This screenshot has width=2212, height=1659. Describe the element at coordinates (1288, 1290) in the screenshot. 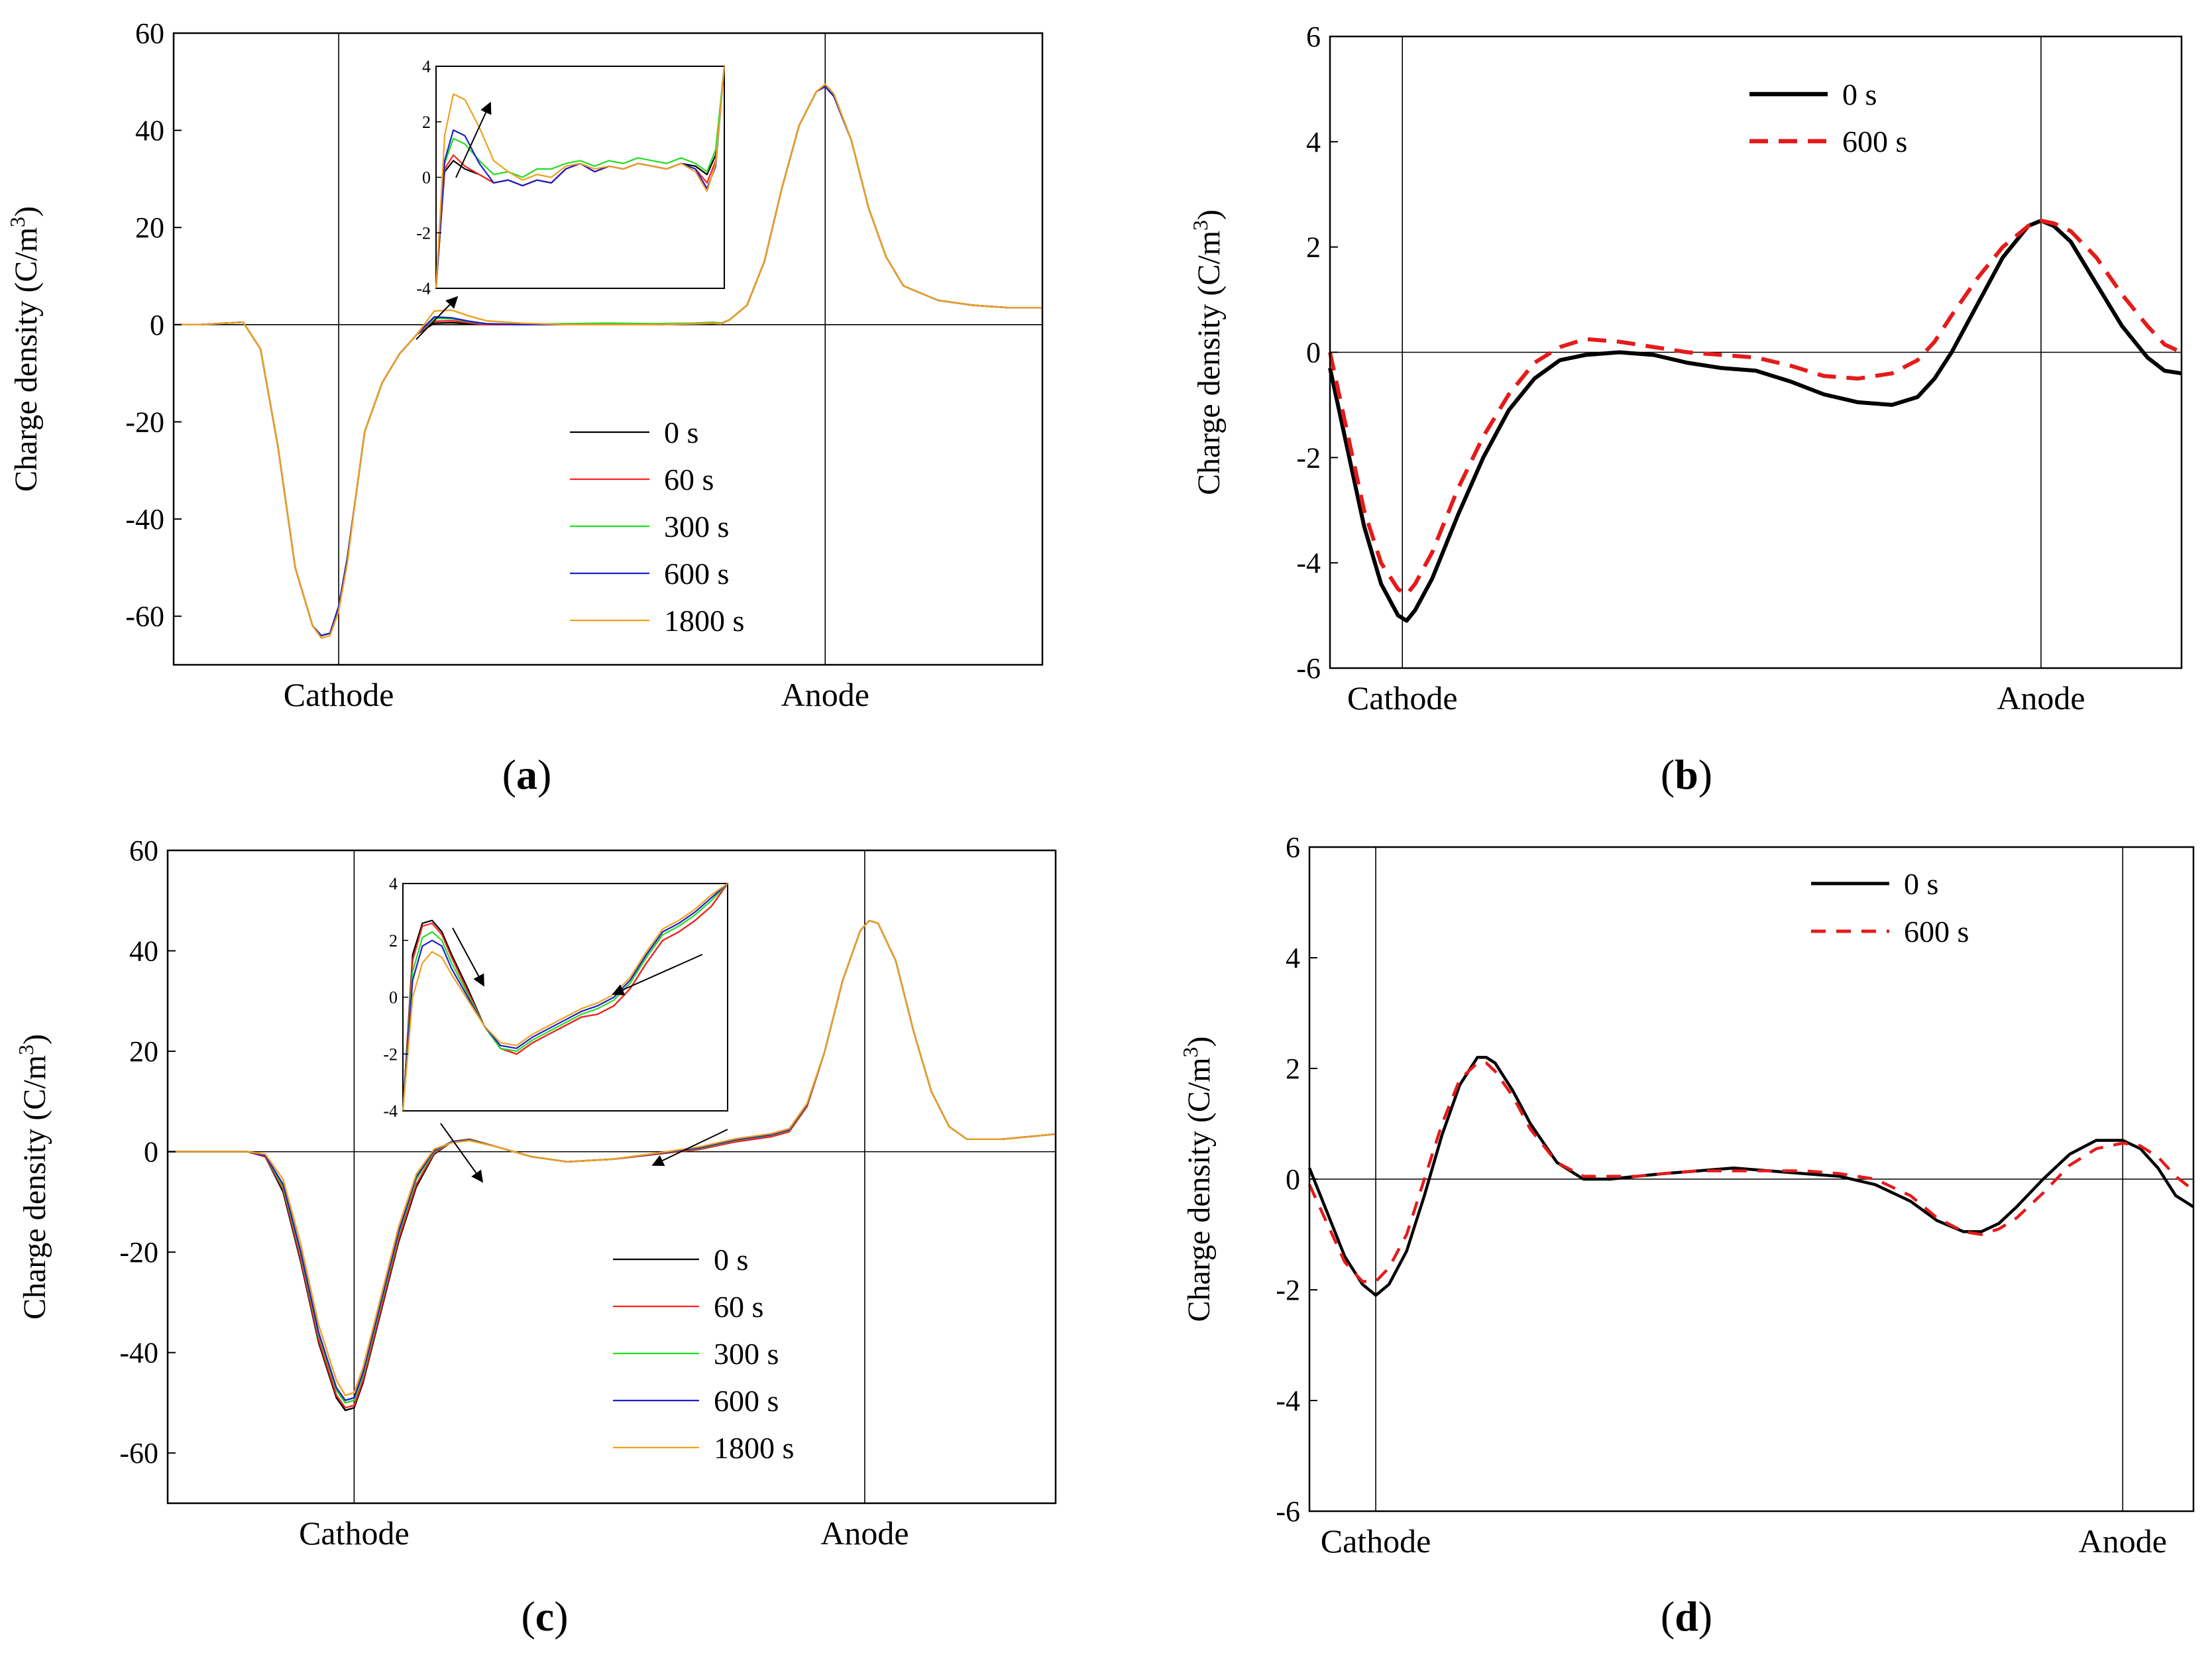

I see `y-tick-label: -2` at that location.